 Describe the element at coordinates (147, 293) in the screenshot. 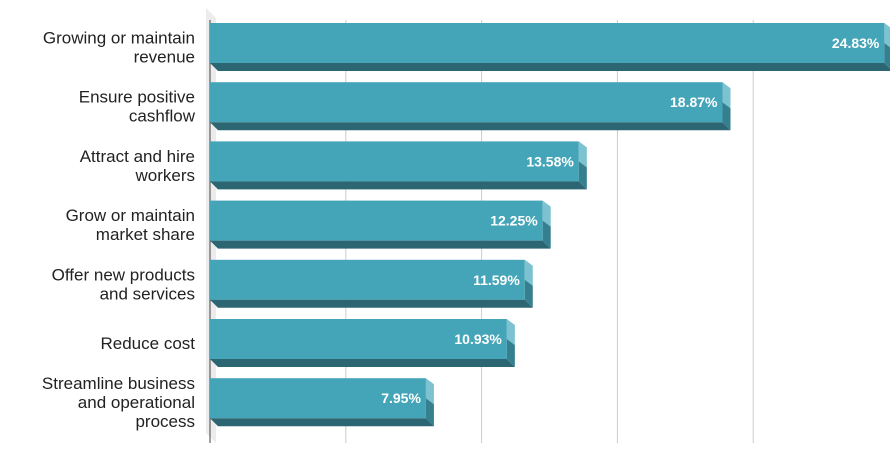

I see `category-label-line: and services` at that location.